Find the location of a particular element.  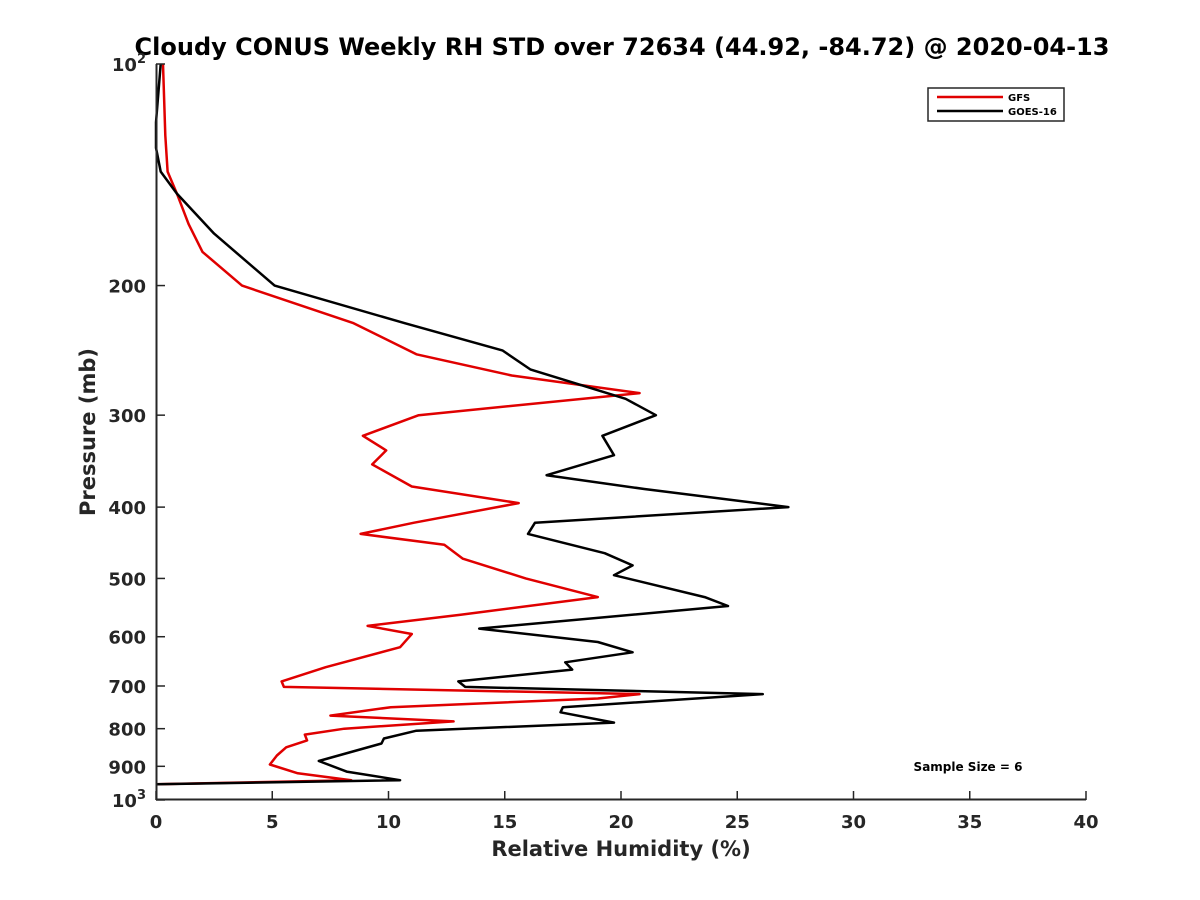

x-tick-label: 35 is located at coordinates (969, 822).